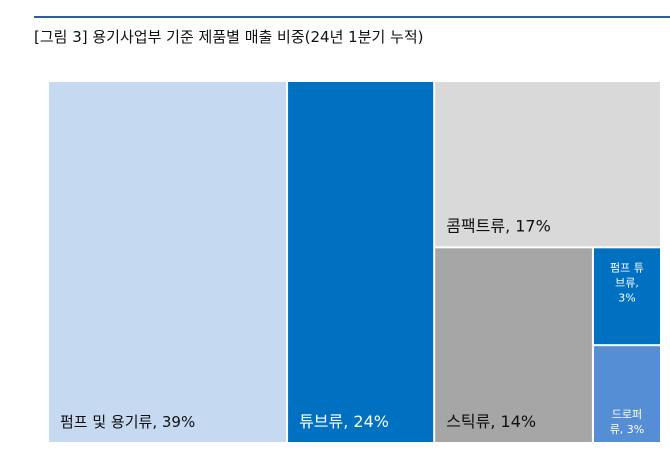 Image resolution: width=670 pixels, height=451 pixels. I want to click on tile-label: 펌프 및 용기류, 39%, so click(127, 422).